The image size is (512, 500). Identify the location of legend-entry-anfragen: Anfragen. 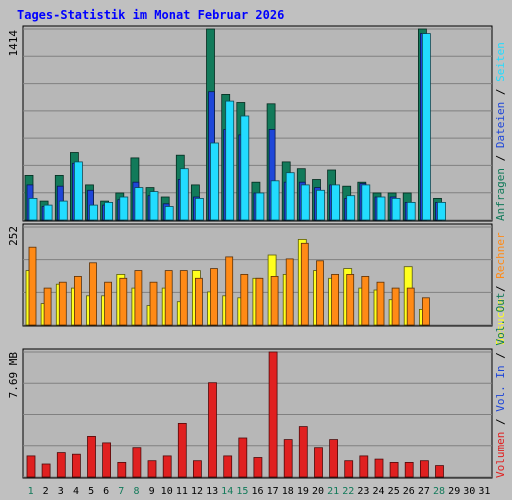
(500, 194).